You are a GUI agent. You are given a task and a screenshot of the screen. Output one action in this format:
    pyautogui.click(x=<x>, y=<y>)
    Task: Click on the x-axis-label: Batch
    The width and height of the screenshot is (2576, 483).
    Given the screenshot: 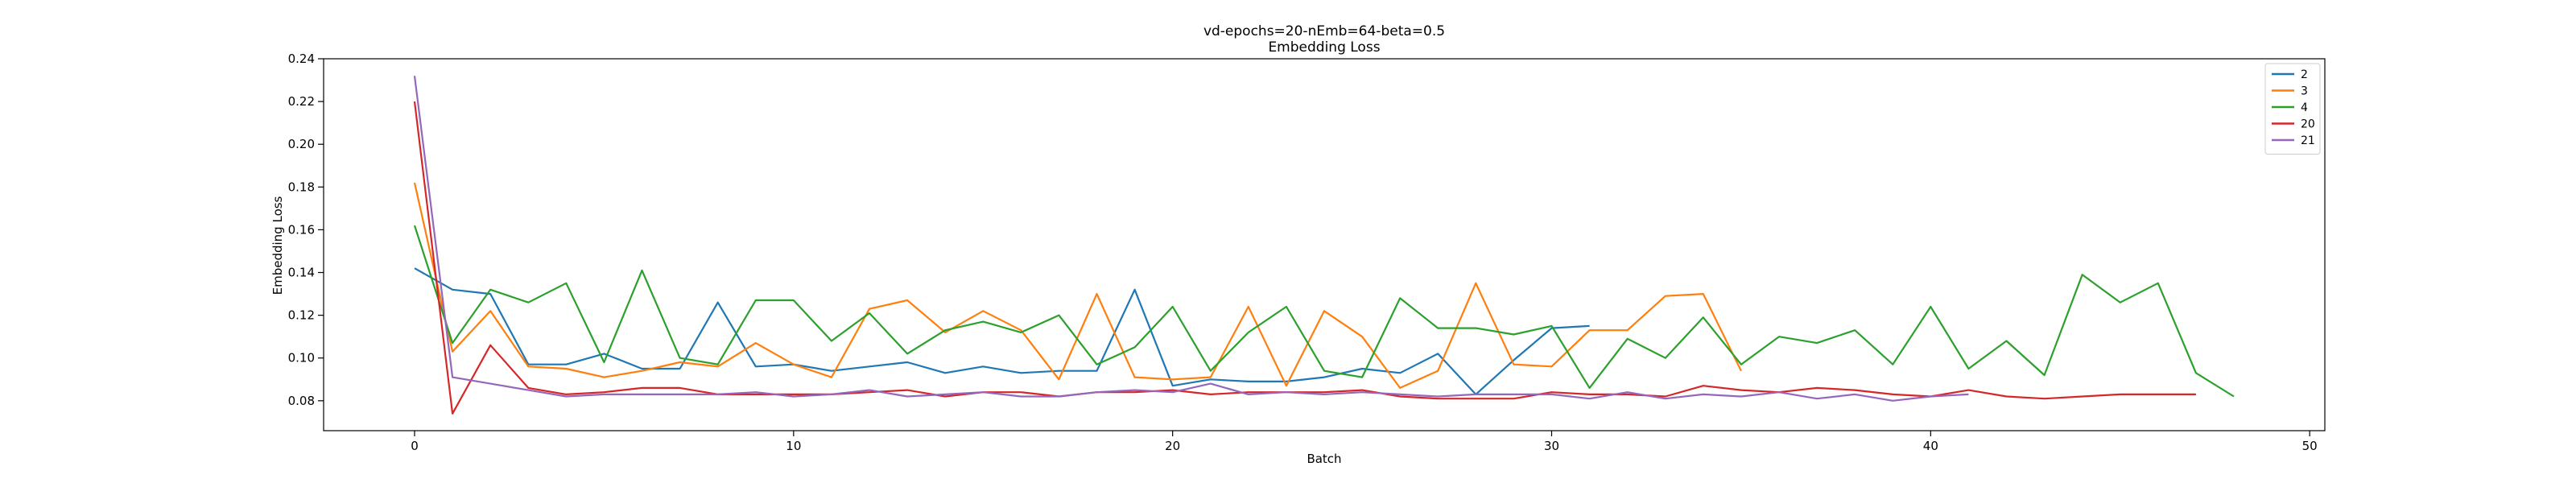 What is the action you would take?
    pyautogui.click(x=1324, y=459)
    